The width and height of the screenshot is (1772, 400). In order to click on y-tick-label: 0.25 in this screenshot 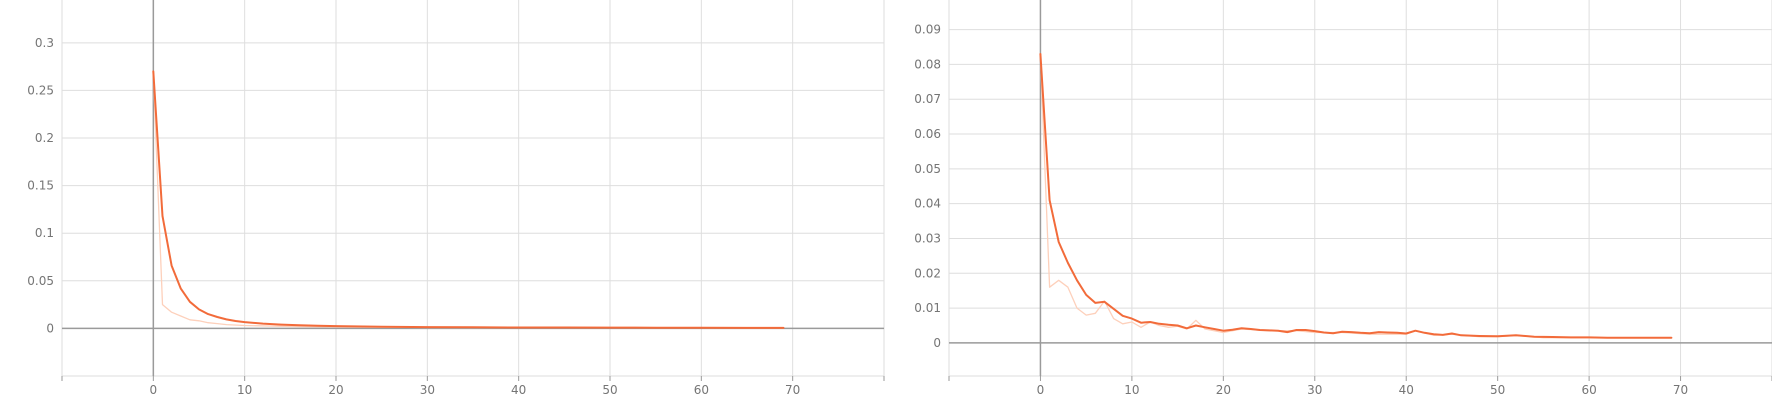, I will do `click(40, 90)`.